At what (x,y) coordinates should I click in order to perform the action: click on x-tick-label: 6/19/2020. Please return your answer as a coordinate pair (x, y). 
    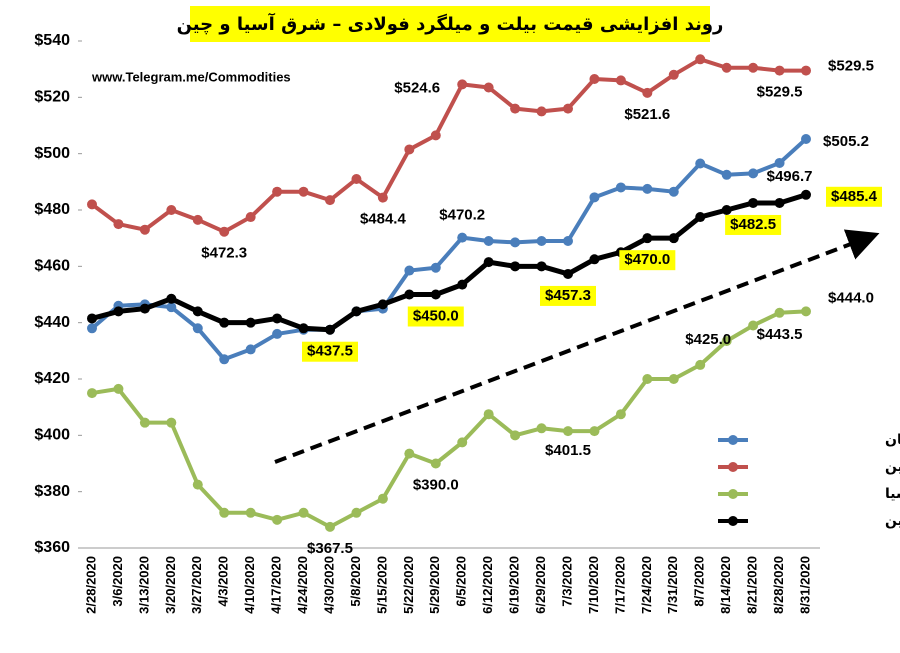
    Looking at the image, I should click on (514, 585).